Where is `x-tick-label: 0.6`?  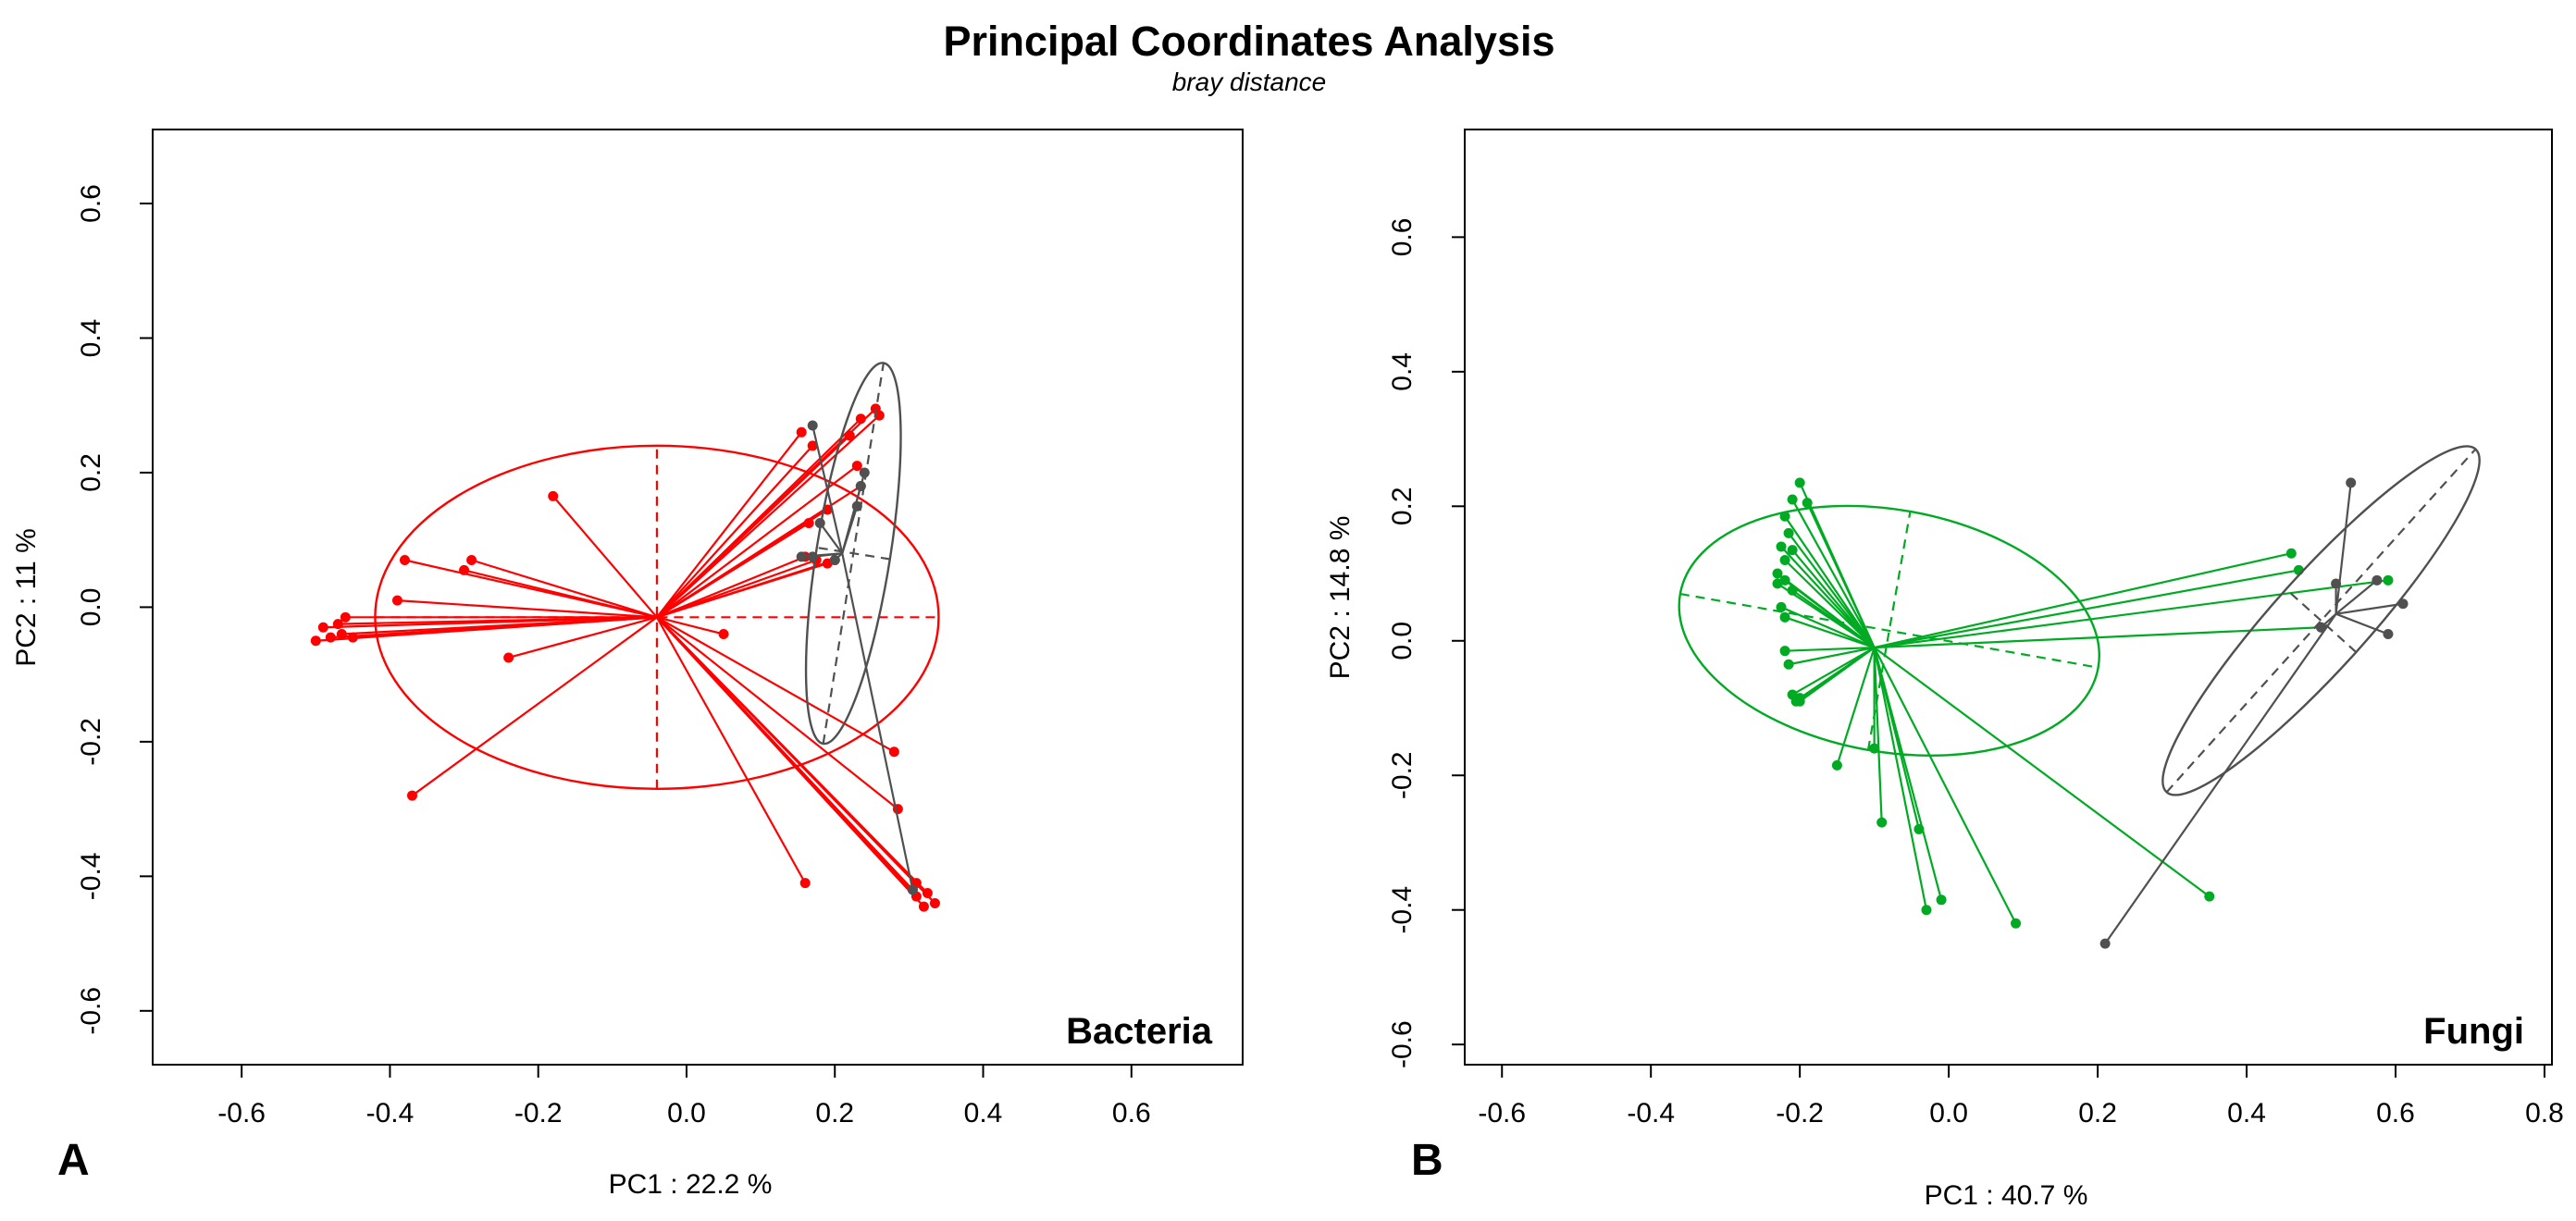
x-tick-label: 0.6 is located at coordinates (1131, 1113).